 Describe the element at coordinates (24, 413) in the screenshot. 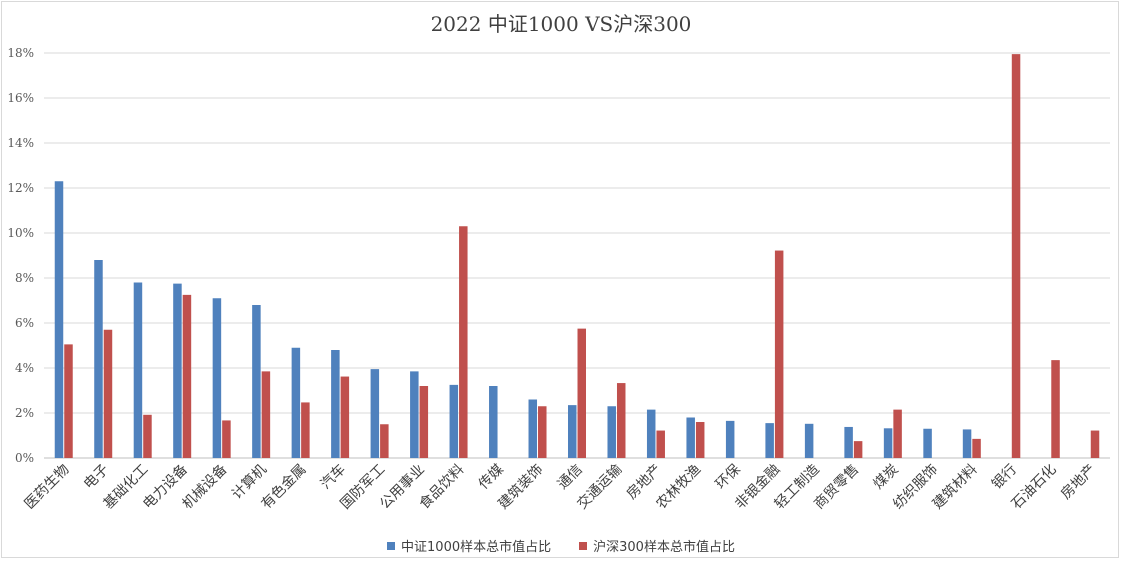

I see `y-tick-label: 2%` at that location.